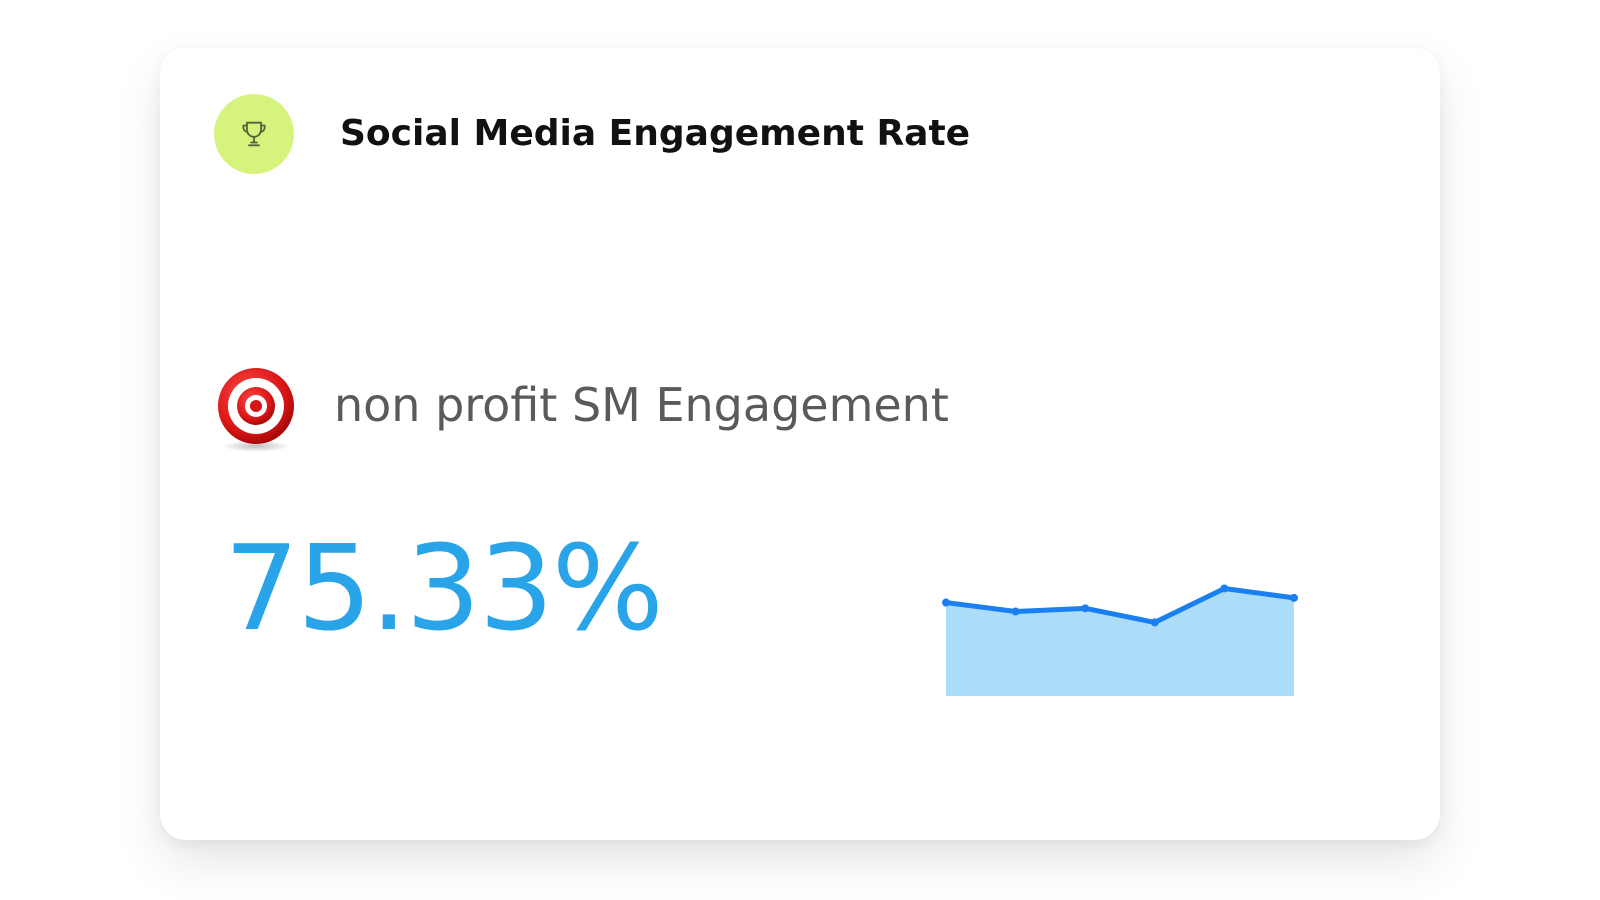 The width and height of the screenshot is (1600, 900). What do you see at coordinates (641, 405) in the screenshot?
I see `goal-label: non profit SM Engagement` at bounding box center [641, 405].